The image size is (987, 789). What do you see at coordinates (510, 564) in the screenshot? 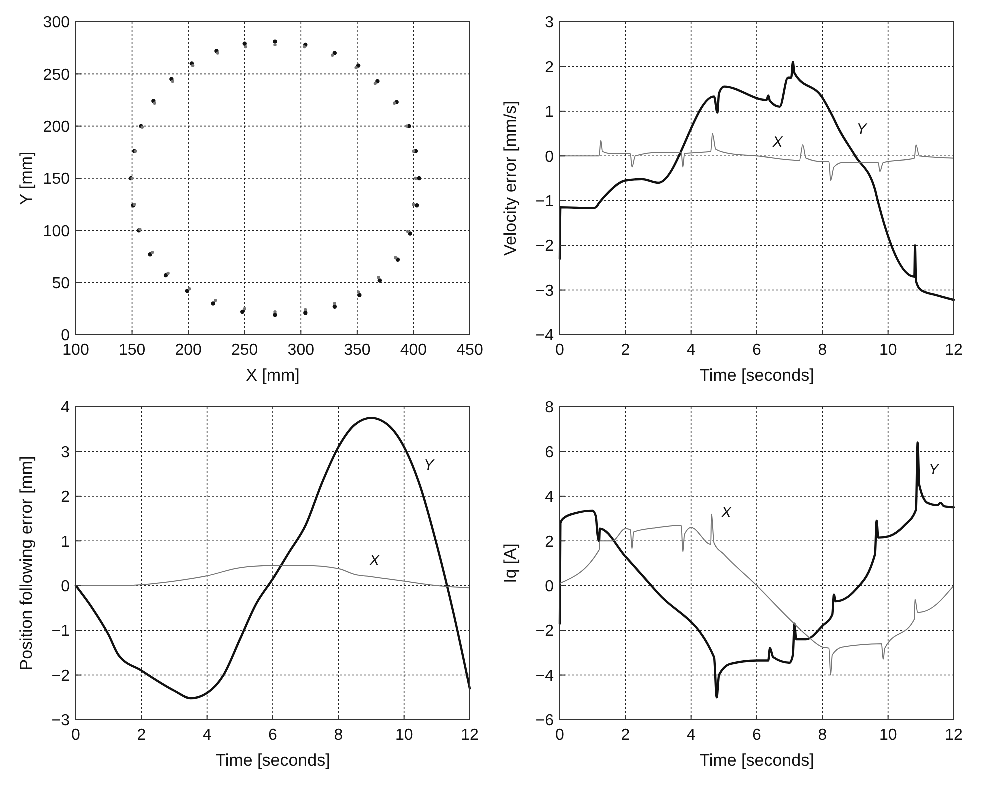
I see `y-axis-title: Iq [A]` at bounding box center [510, 564].